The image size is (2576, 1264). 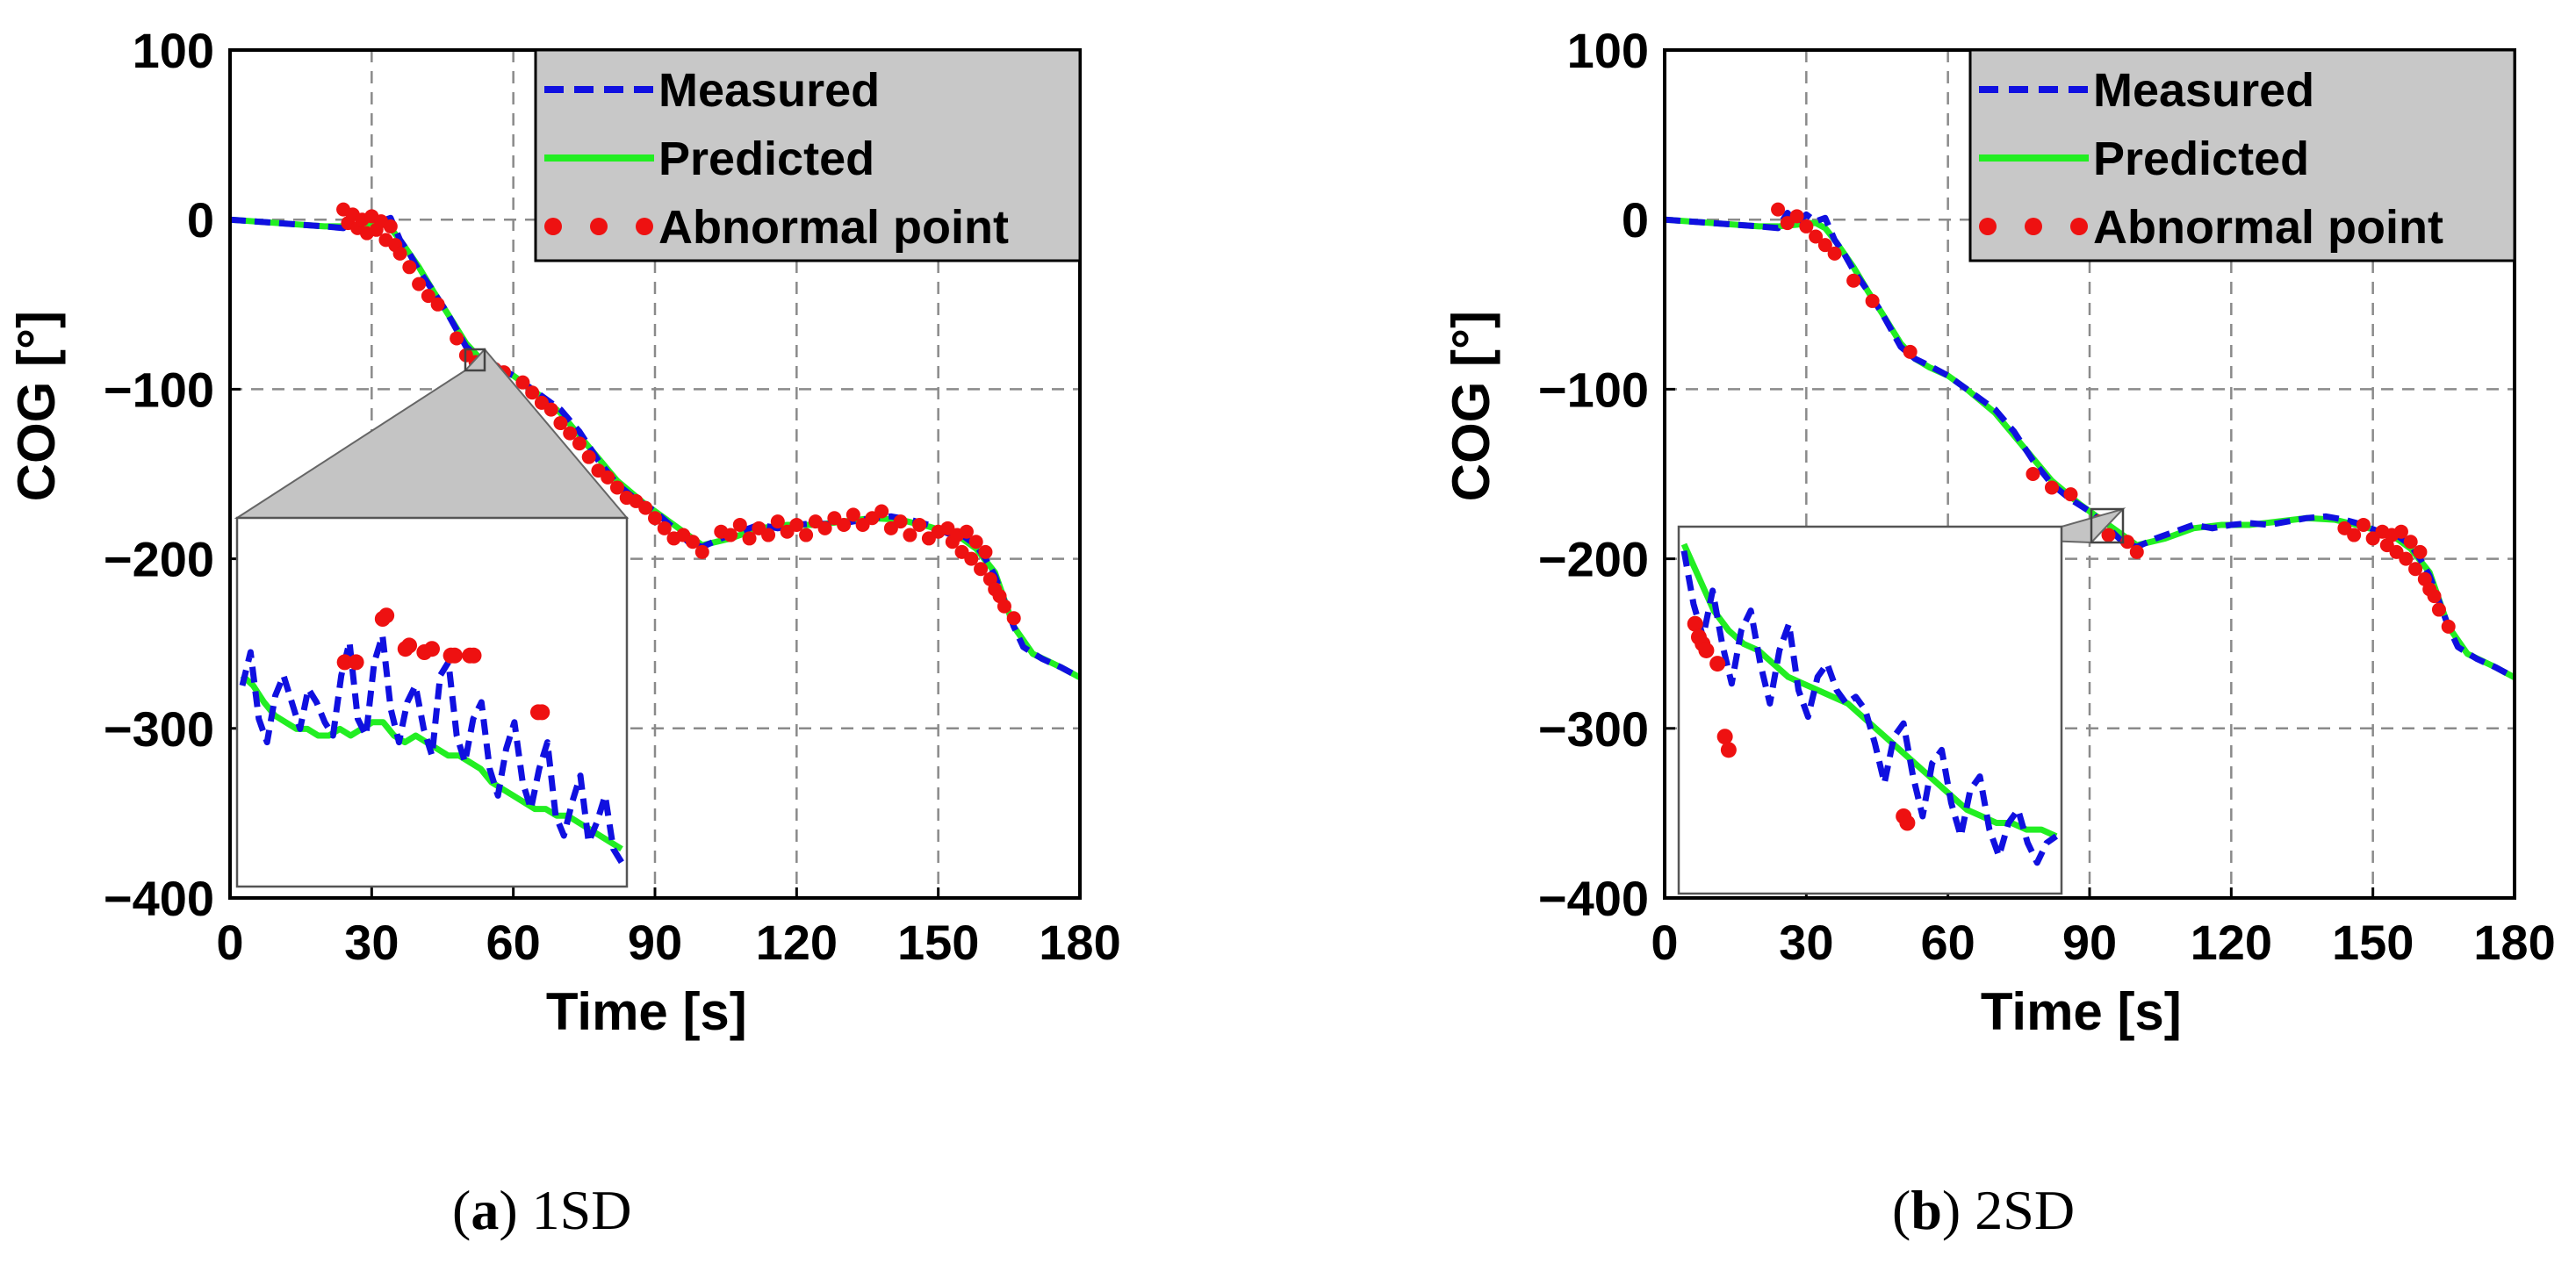 What do you see at coordinates (646, 1011) in the screenshot?
I see `x-axis-label: Time [s]` at bounding box center [646, 1011].